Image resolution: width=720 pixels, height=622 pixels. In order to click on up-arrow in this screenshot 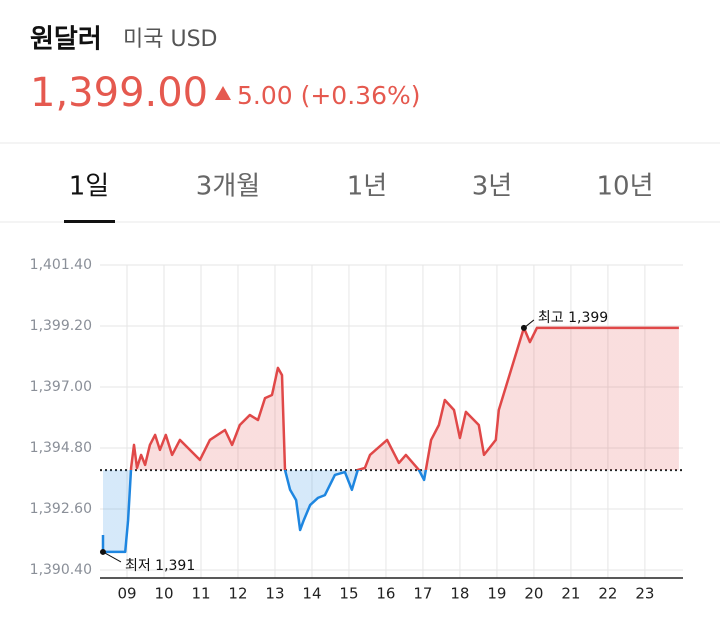, I will do `click(223, 93)`.